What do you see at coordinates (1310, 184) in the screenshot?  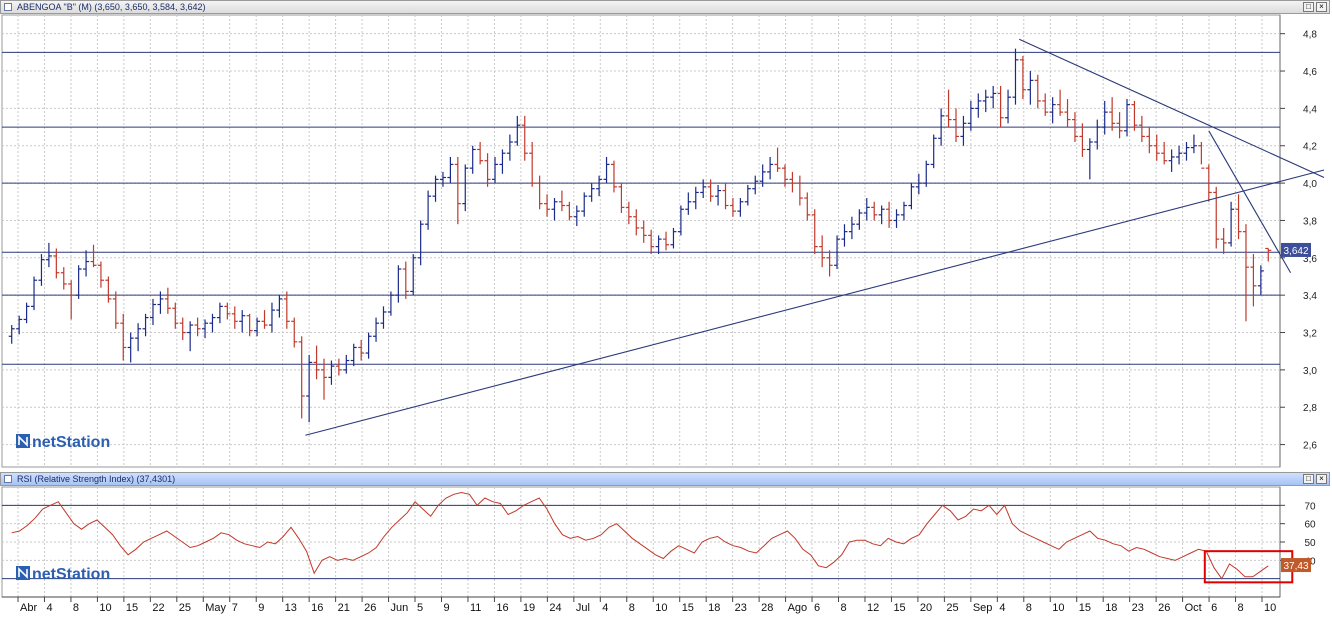 I see `price-y-tick-label: 4,0` at bounding box center [1310, 184].